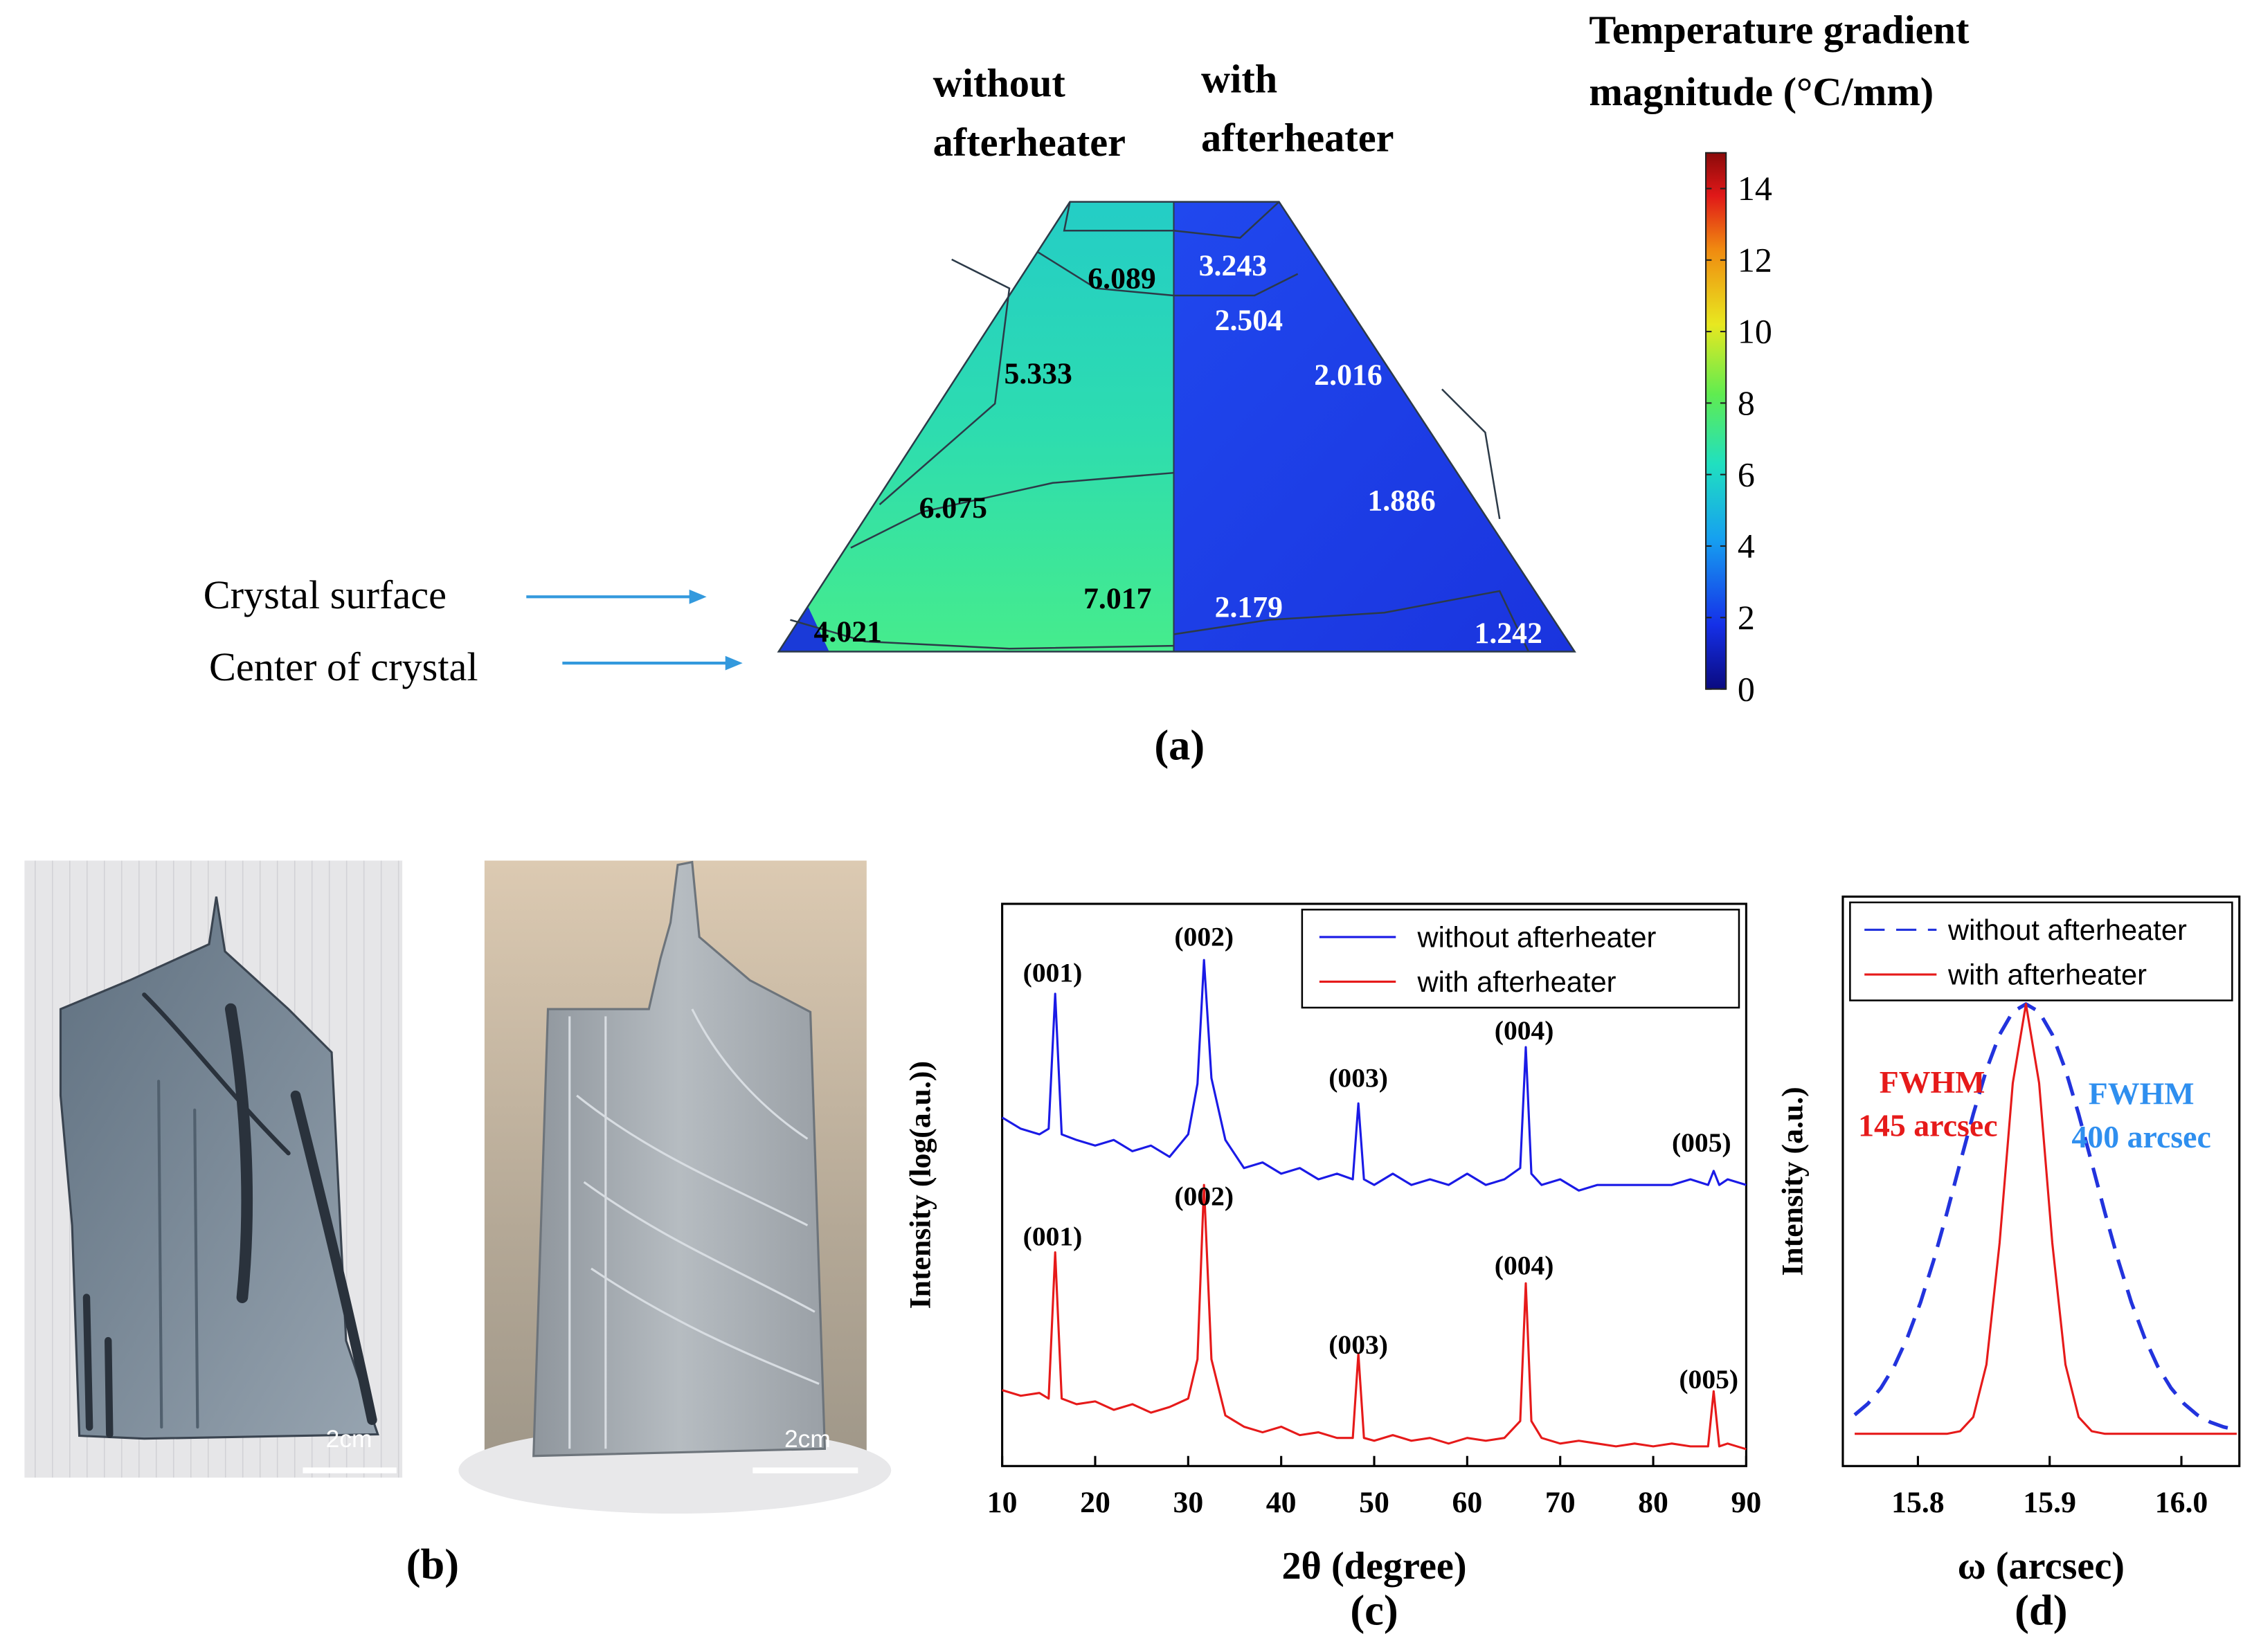 The height and width of the screenshot is (1652, 2261). What do you see at coordinates (432, 1564) in the screenshot?
I see `panel-caption: (b)` at bounding box center [432, 1564].